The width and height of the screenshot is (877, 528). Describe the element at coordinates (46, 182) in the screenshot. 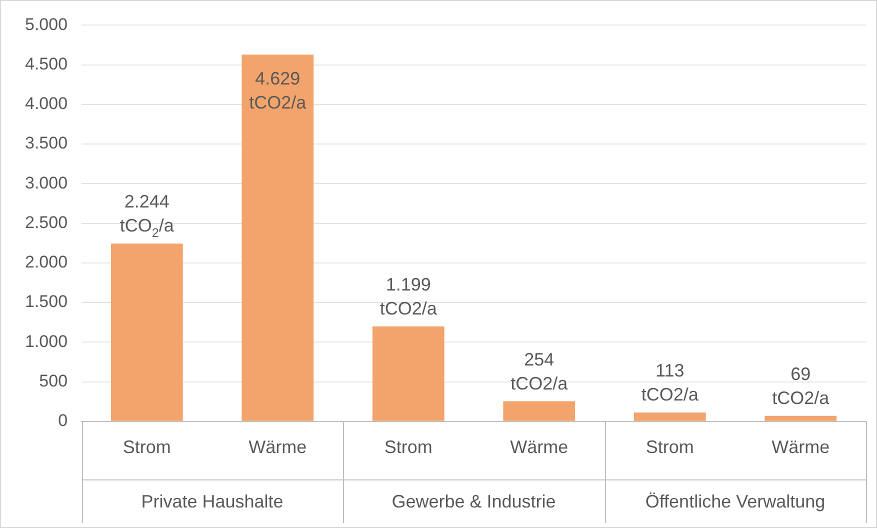

I see `y-tick-label: 3.000` at that location.